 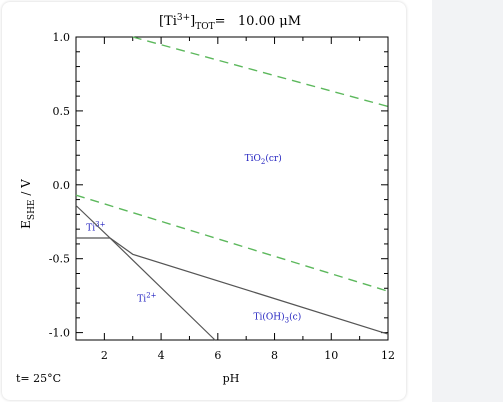 I want to click on x-tick-label: 10, so click(x=331, y=355).